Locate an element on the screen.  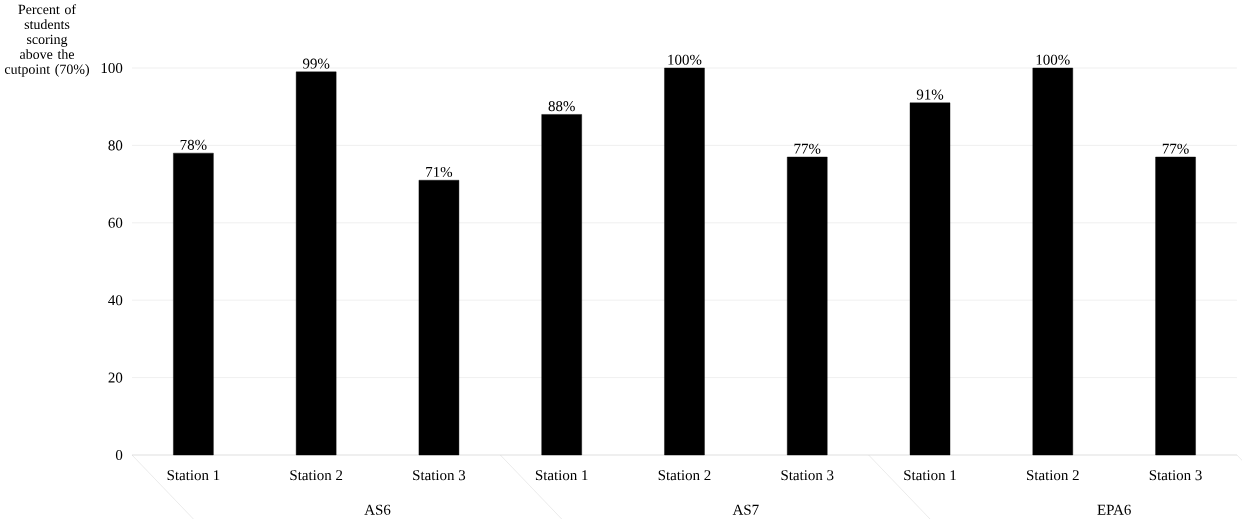
data-label: 71% is located at coordinates (439, 172).